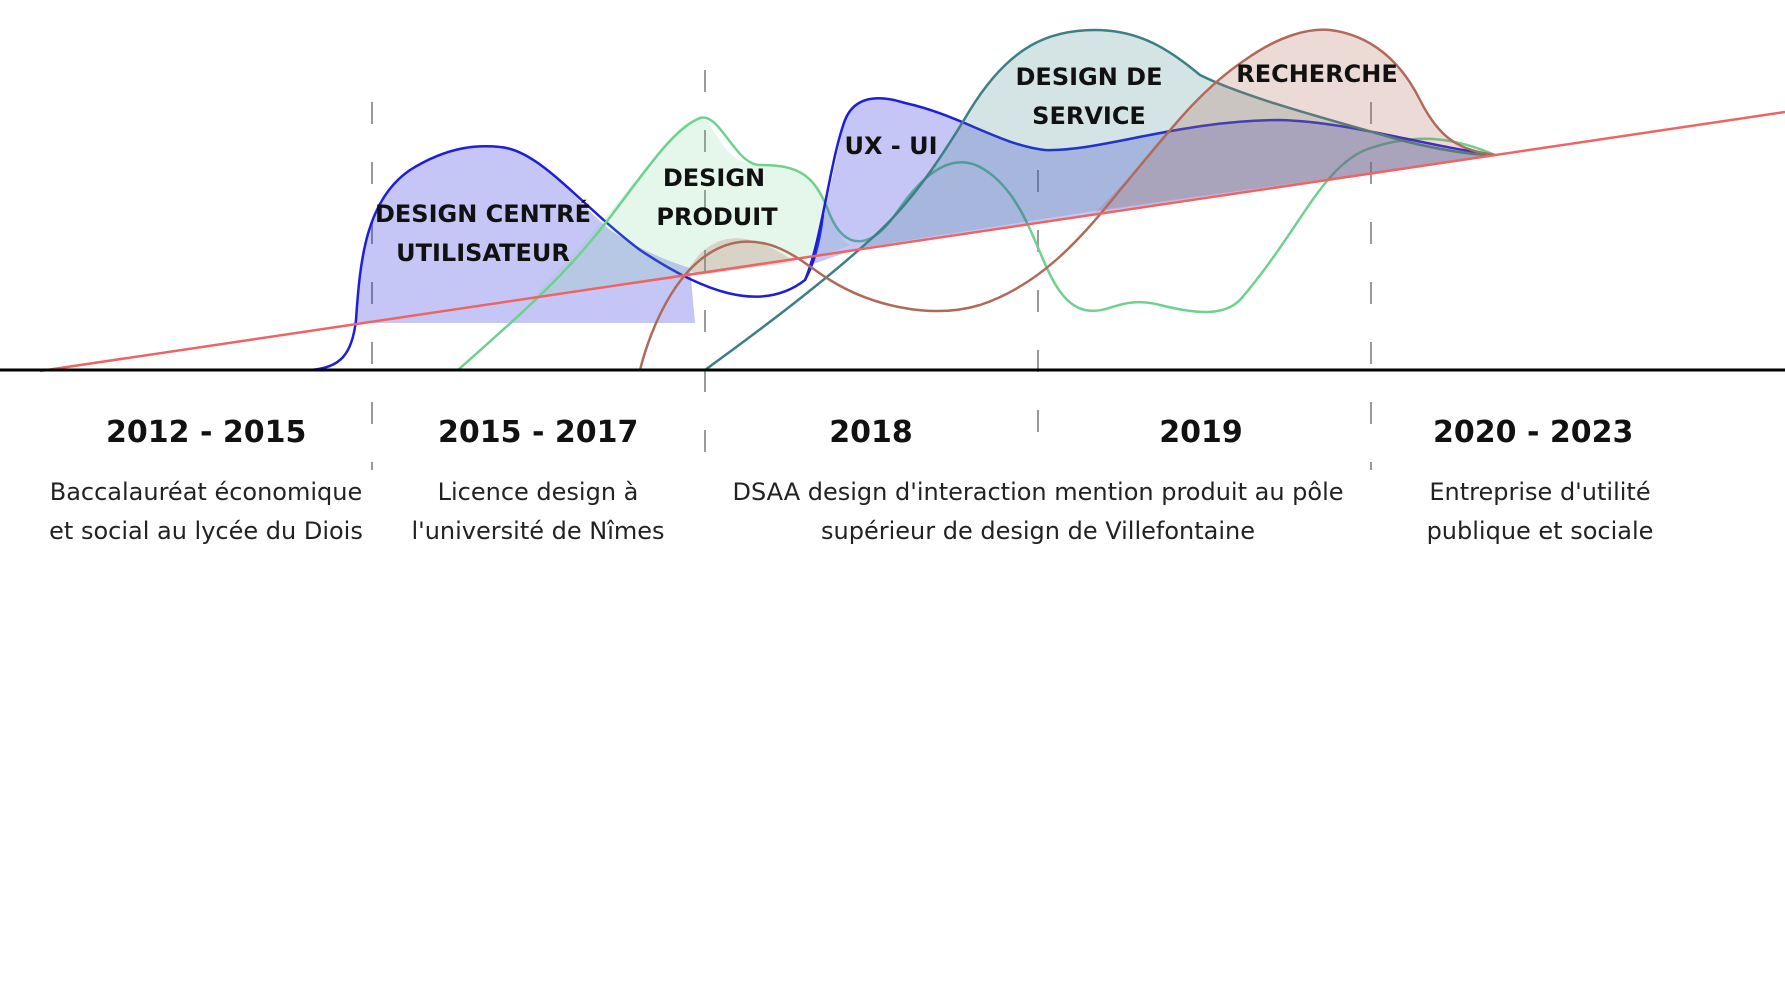 The width and height of the screenshot is (1785, 1005). What do you see at coordinates (525, 234) in the screenshot?
I see `area-ucd-fill` at bounding box center [525, 234].